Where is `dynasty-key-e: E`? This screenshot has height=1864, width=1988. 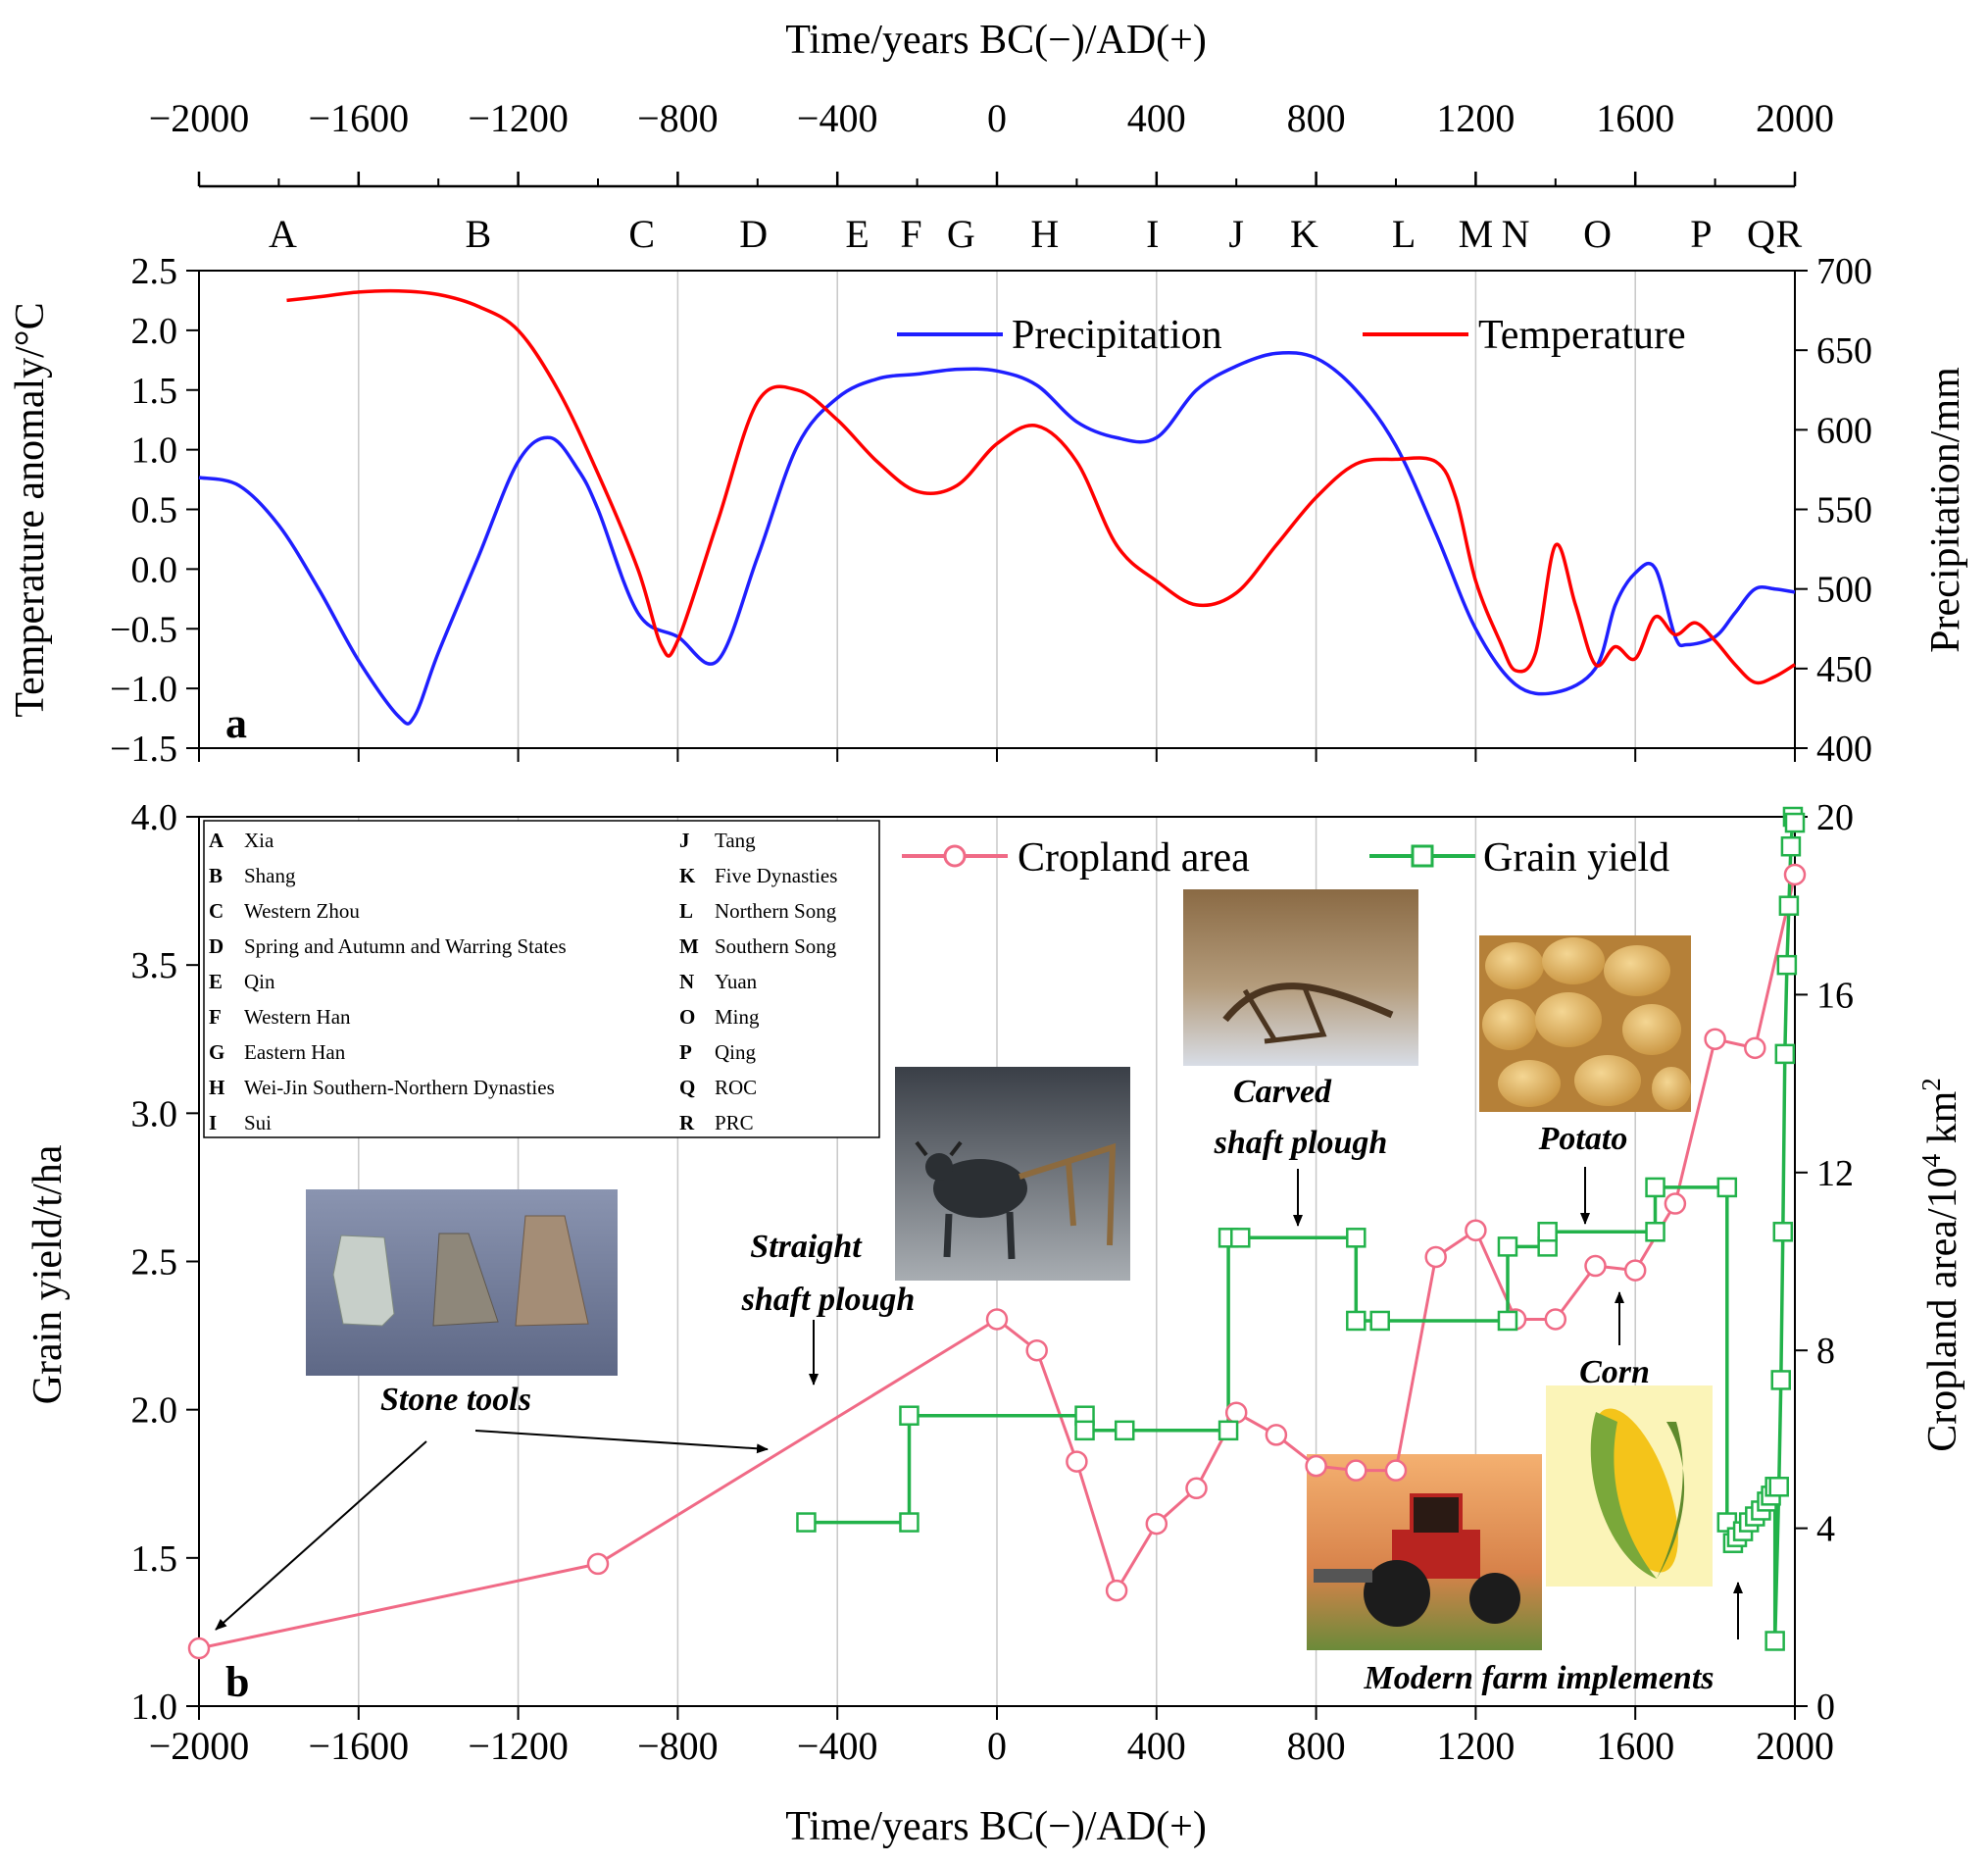 dynasty-key-e: E is located at coordinates (216, 981).